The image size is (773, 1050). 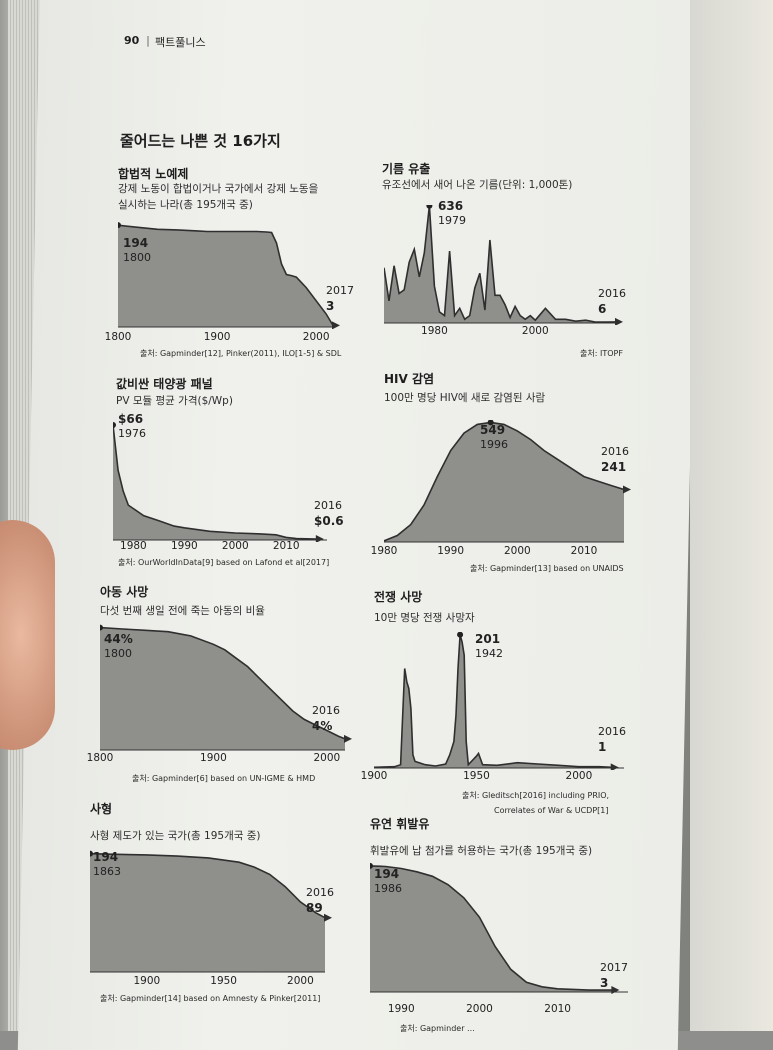 I want to click on end-year-label: 2017, so click(x=340, y=290).